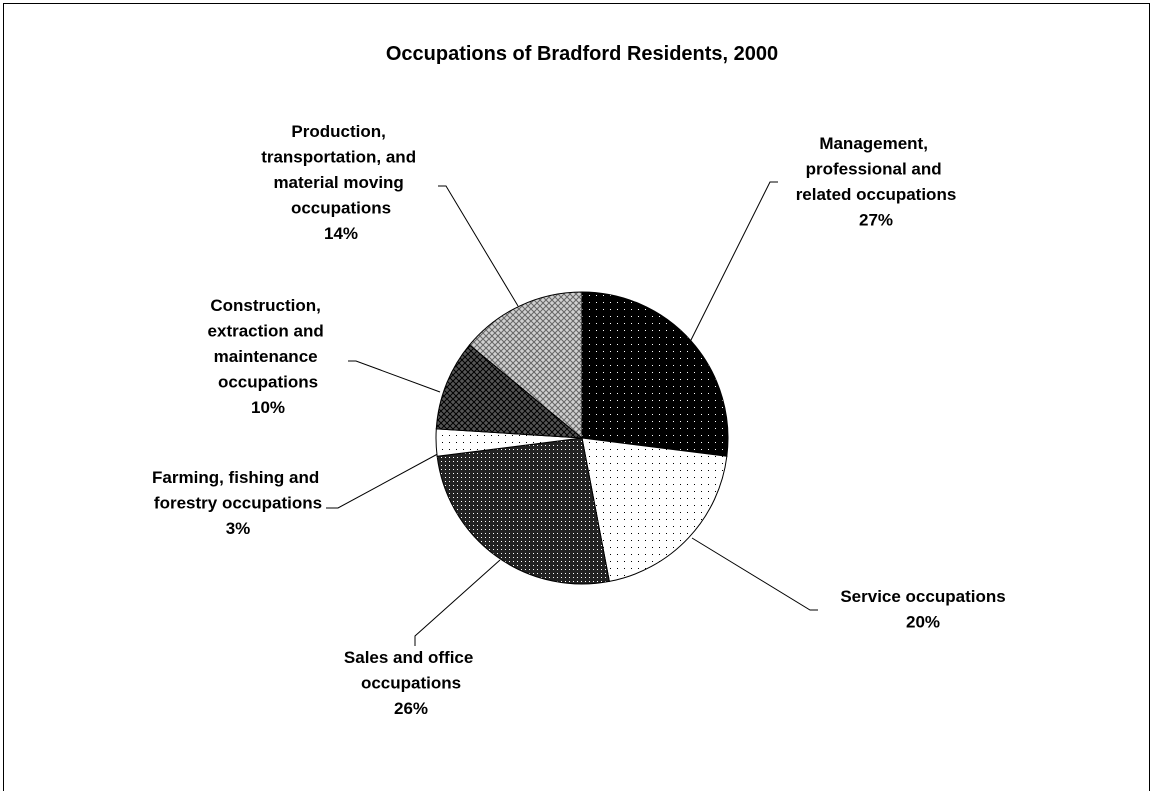 The height and width of the screenshot is (791, 1153). Describe the element at coordinates (268, 407) in the screenshot. I see `slice-value-label: 10%` at that location.